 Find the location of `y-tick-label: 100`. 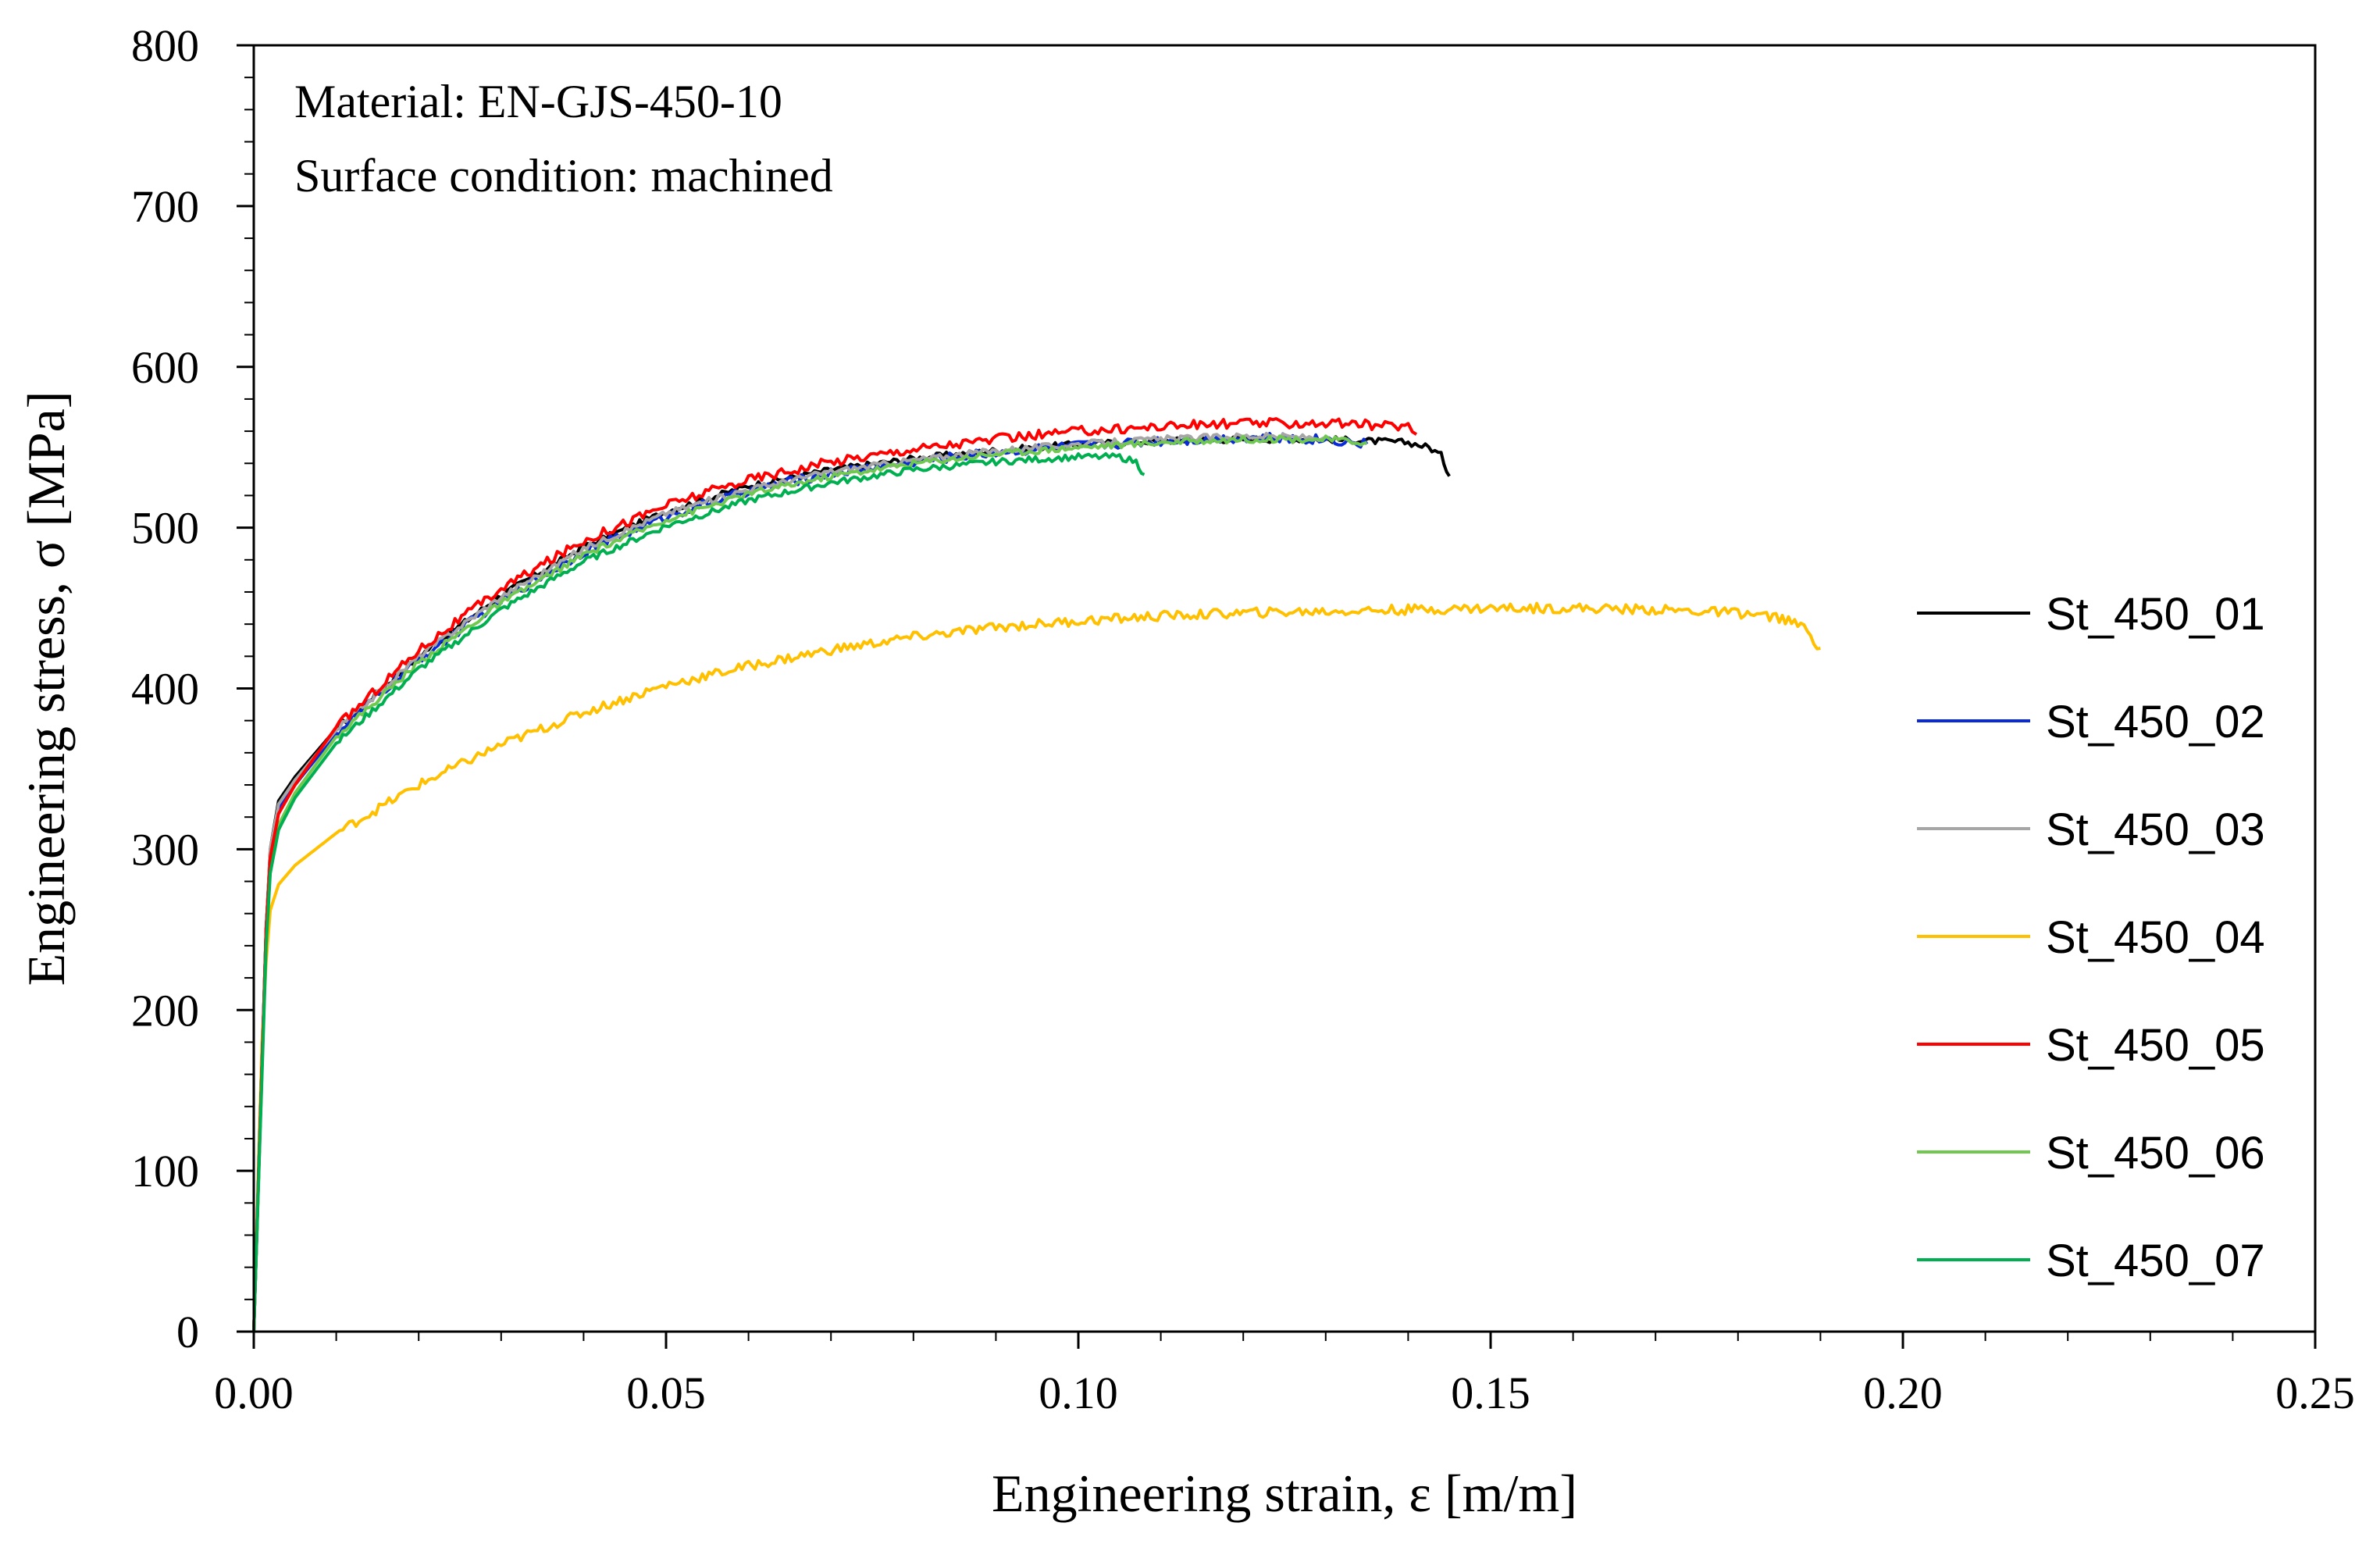

y-tick-label: 100 is located at coordinates (165, 1171).